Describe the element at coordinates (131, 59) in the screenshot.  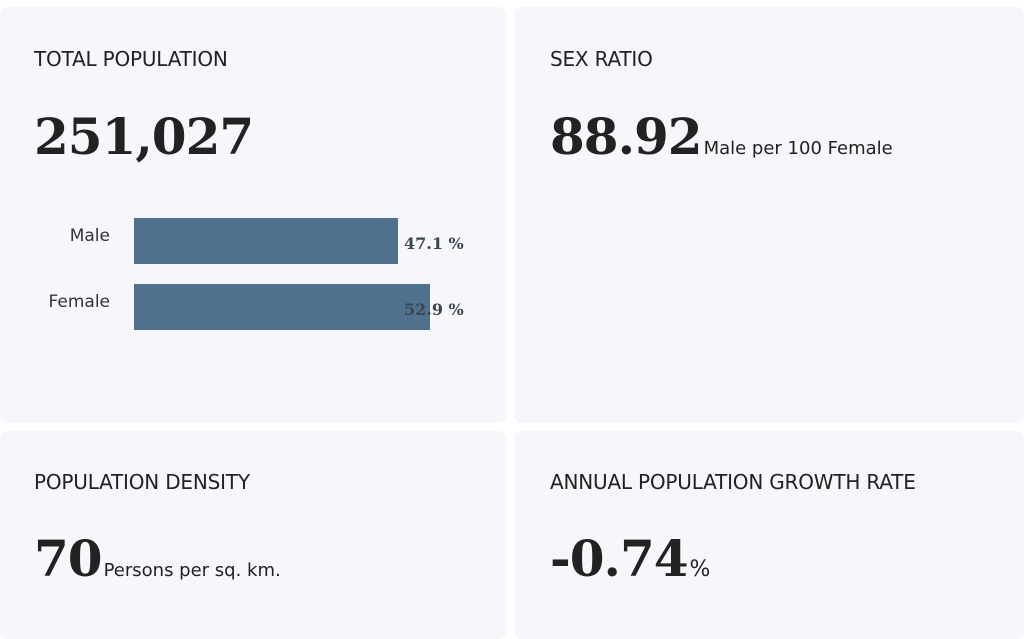
I see `total-population-title: TOTAL POPULATION` at that location.